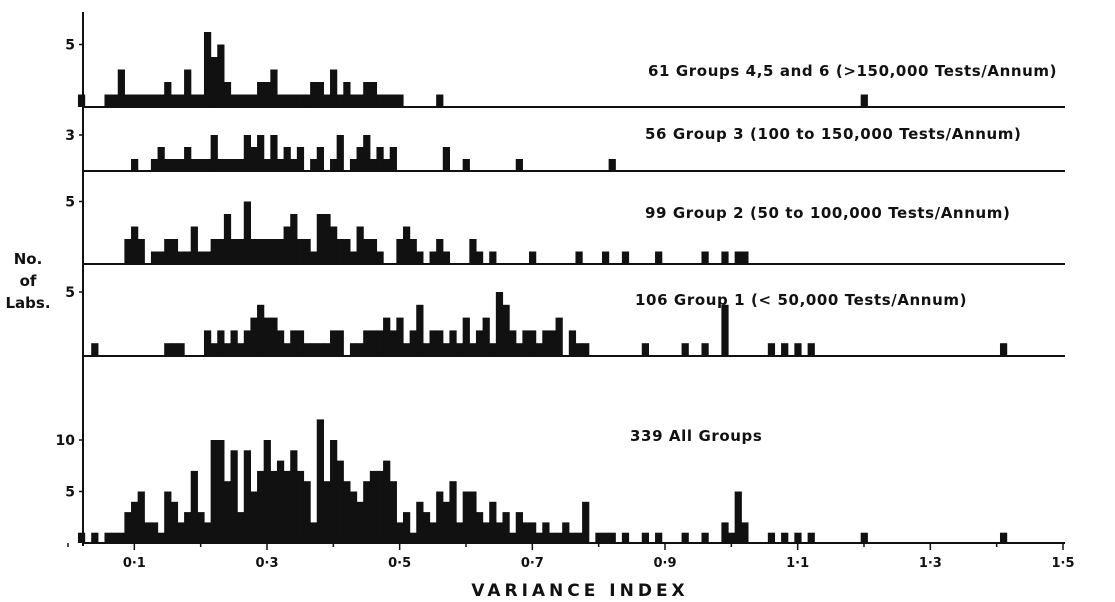 Image resolution: width=1115 pixels, height=602 pixels. What do you see at coordinates (266, 563) in the screenshot?
I see `x-tick-label: 0·3` at bounding box center [266, 563].